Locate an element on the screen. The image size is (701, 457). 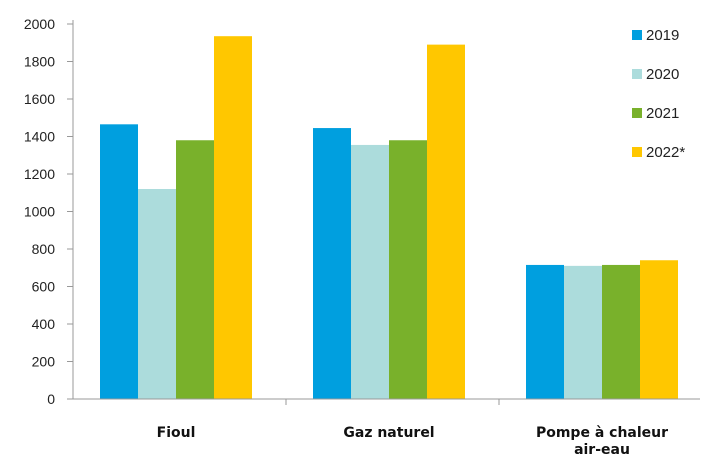
y-tick-label: 400 is located at coordinates (44, 324).